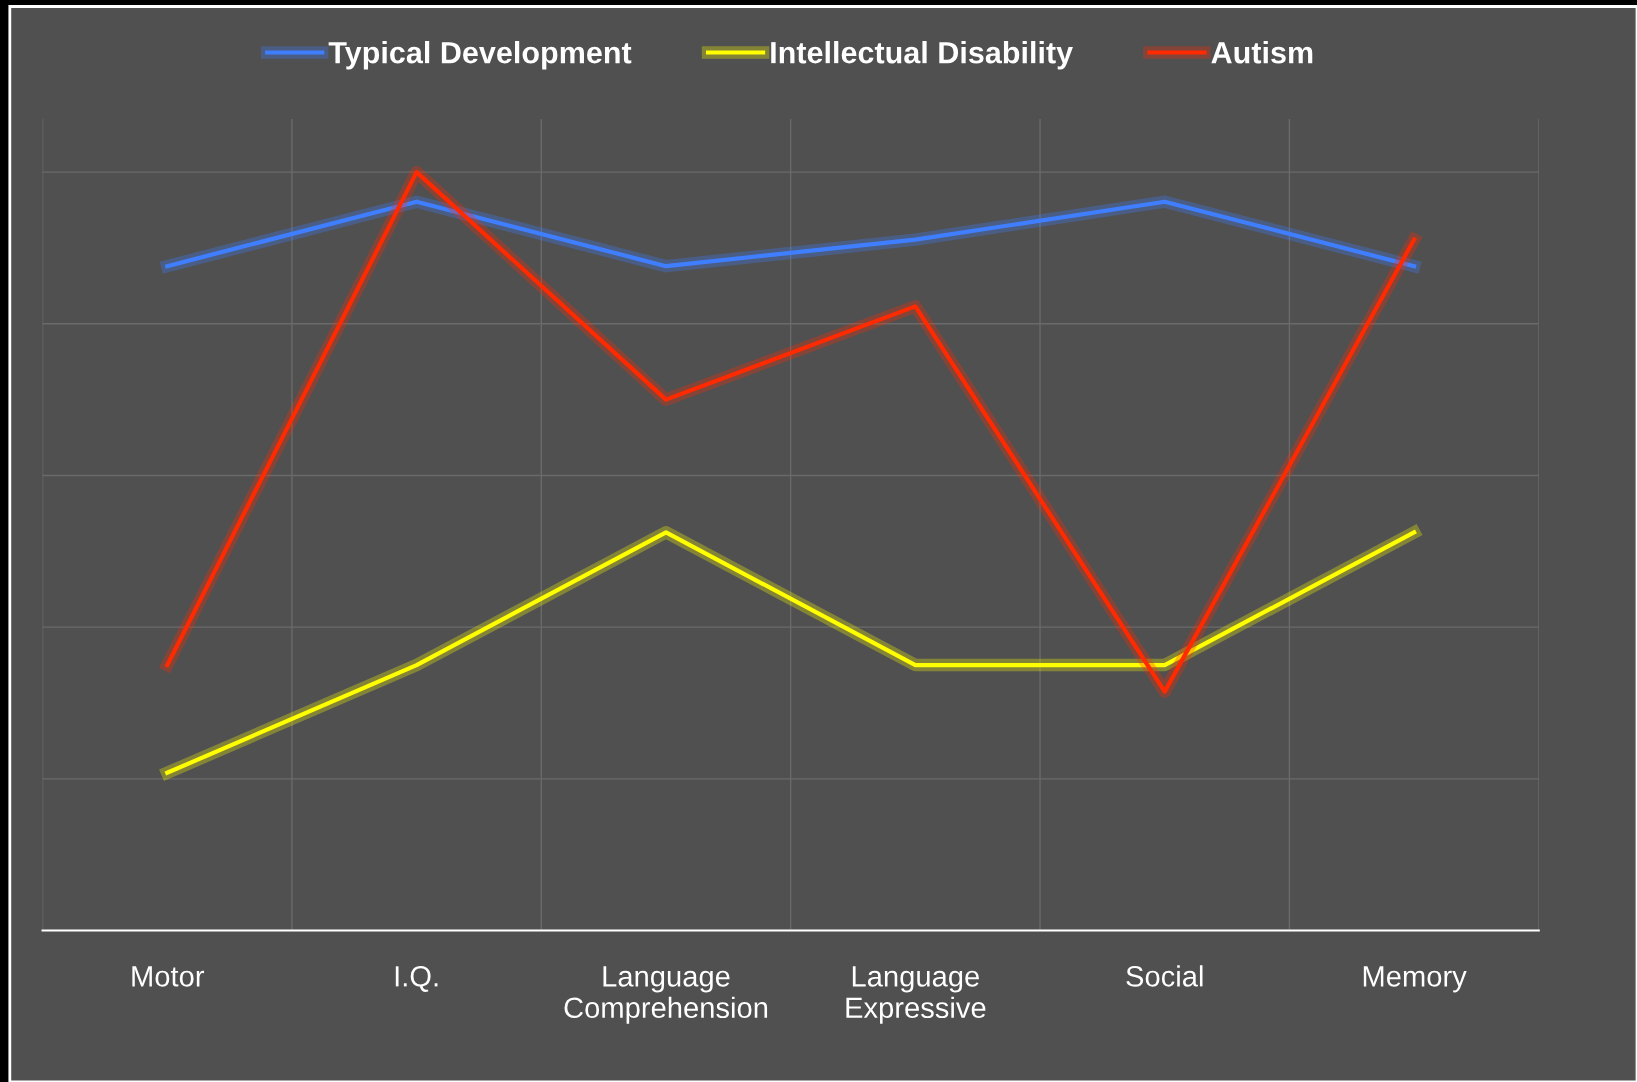 This screenshot has height=1082, width=1637. What do you see at coordinates (1415, 979) in the screenshot?
I see `x-tick-label: Memory` at bounding box center [1415, 979].